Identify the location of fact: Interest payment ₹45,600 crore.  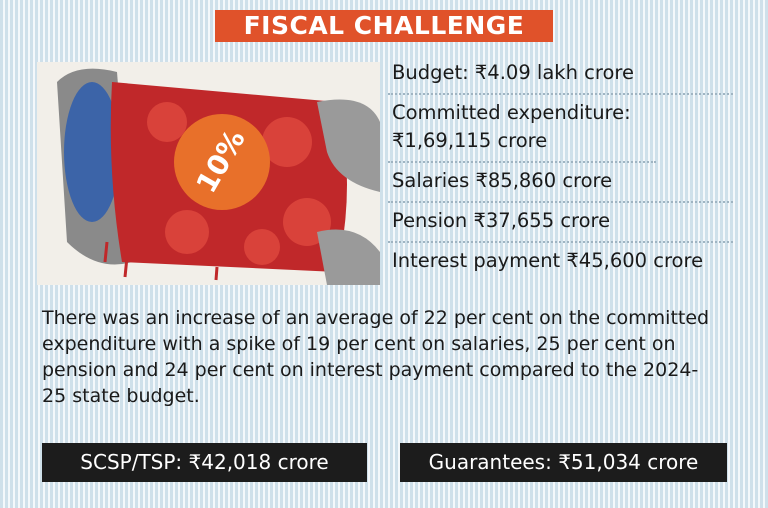
(548, 260).